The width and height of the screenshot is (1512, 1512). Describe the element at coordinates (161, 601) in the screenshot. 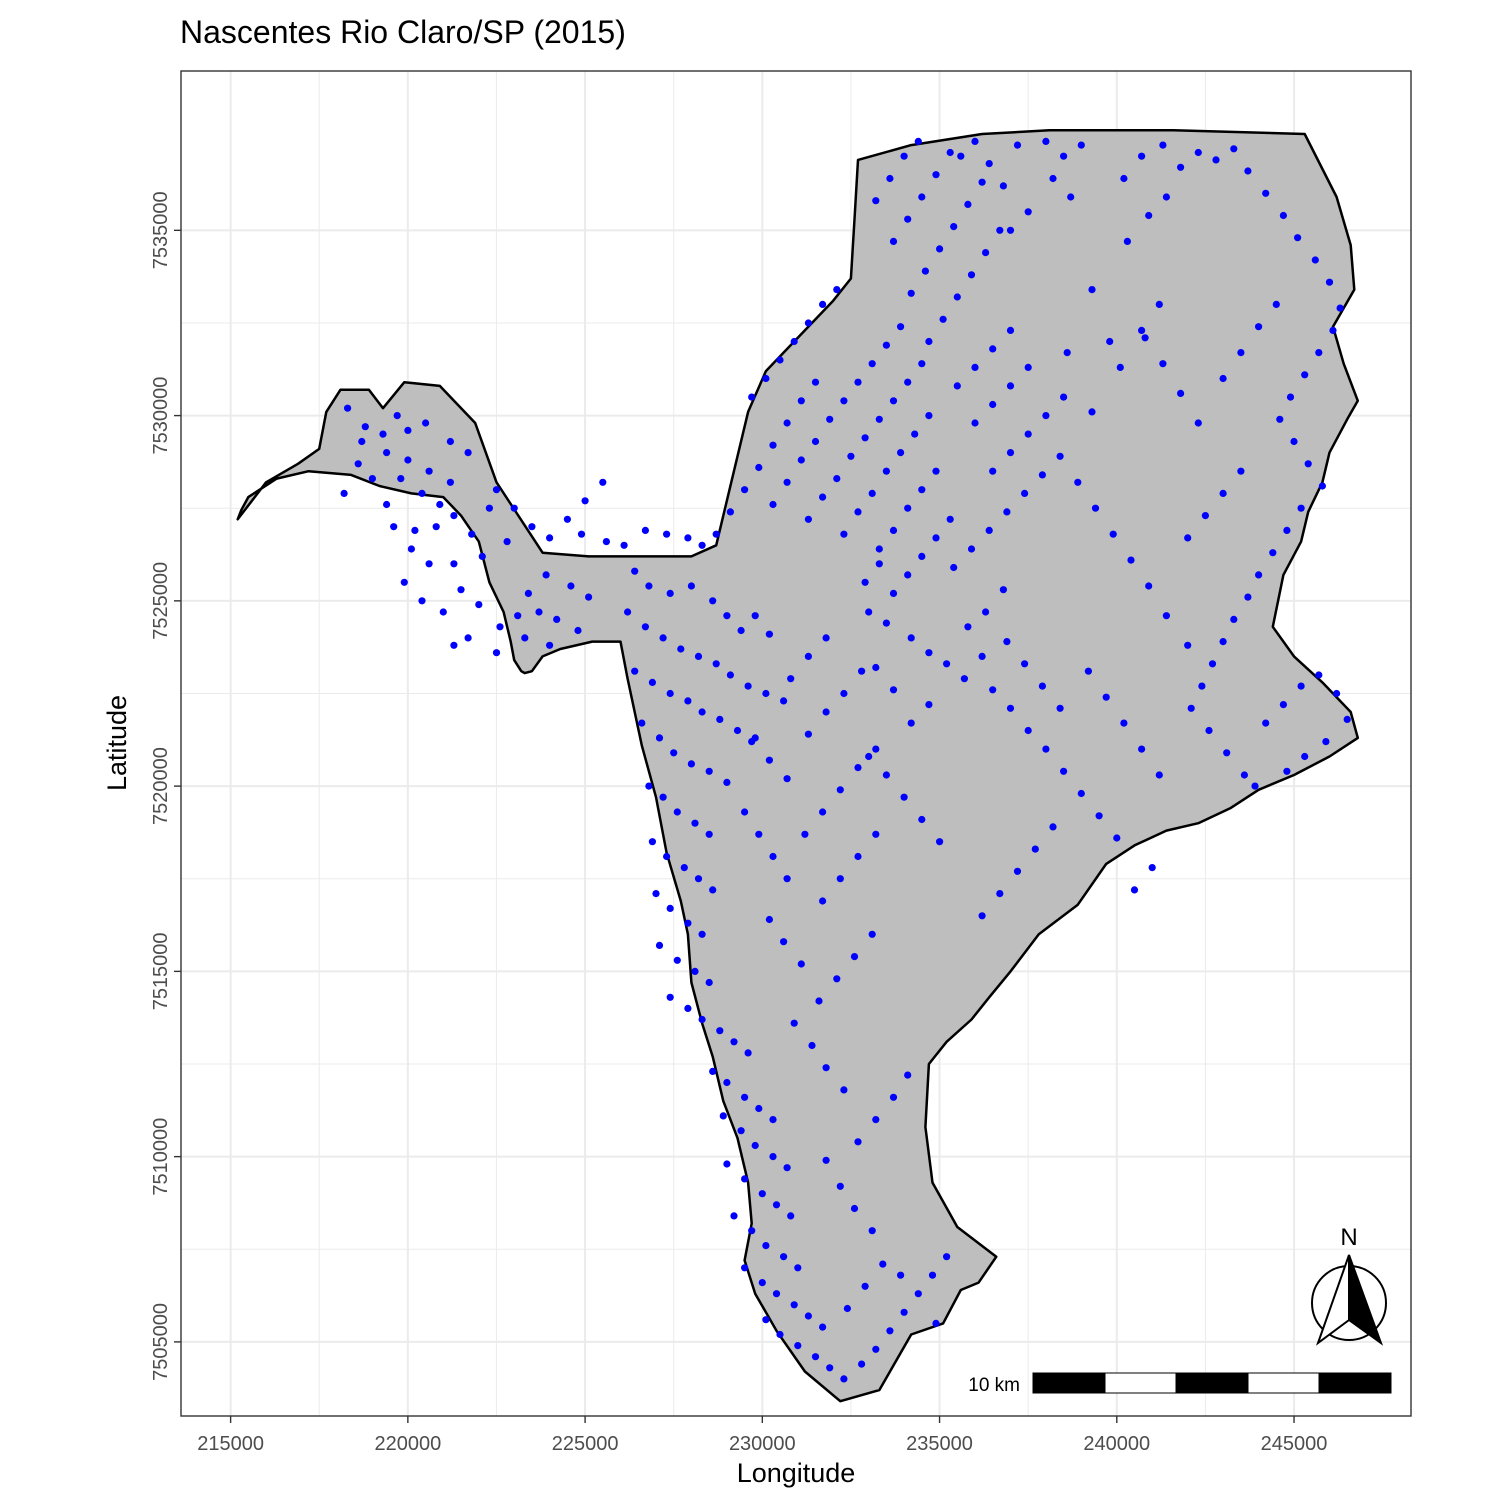

I see `y-tick-label: 7525000` at that location.